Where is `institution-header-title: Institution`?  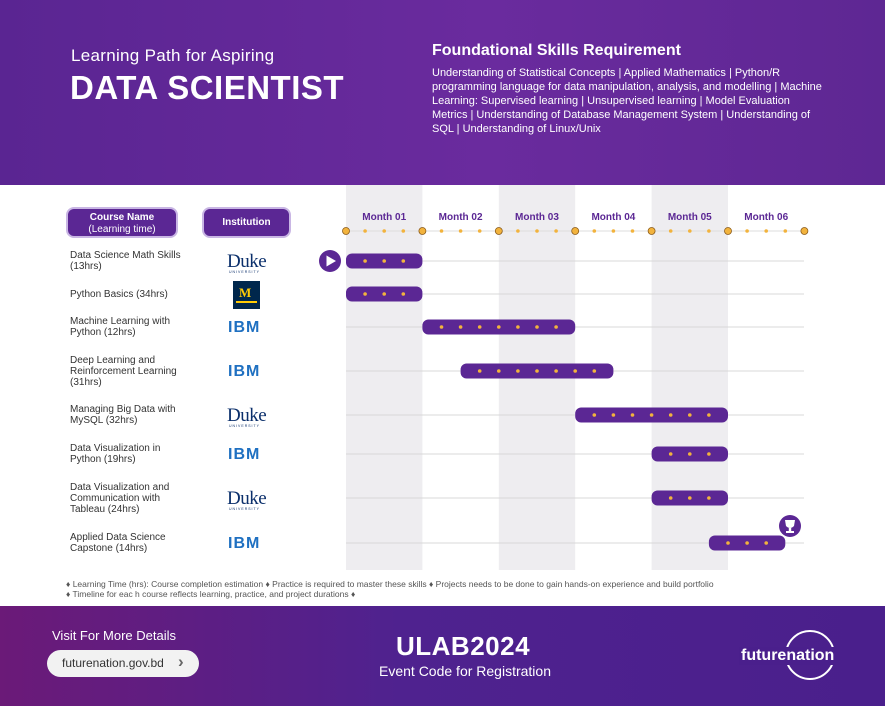 institution-header-title: Institution is located at coordinates (246, 222).